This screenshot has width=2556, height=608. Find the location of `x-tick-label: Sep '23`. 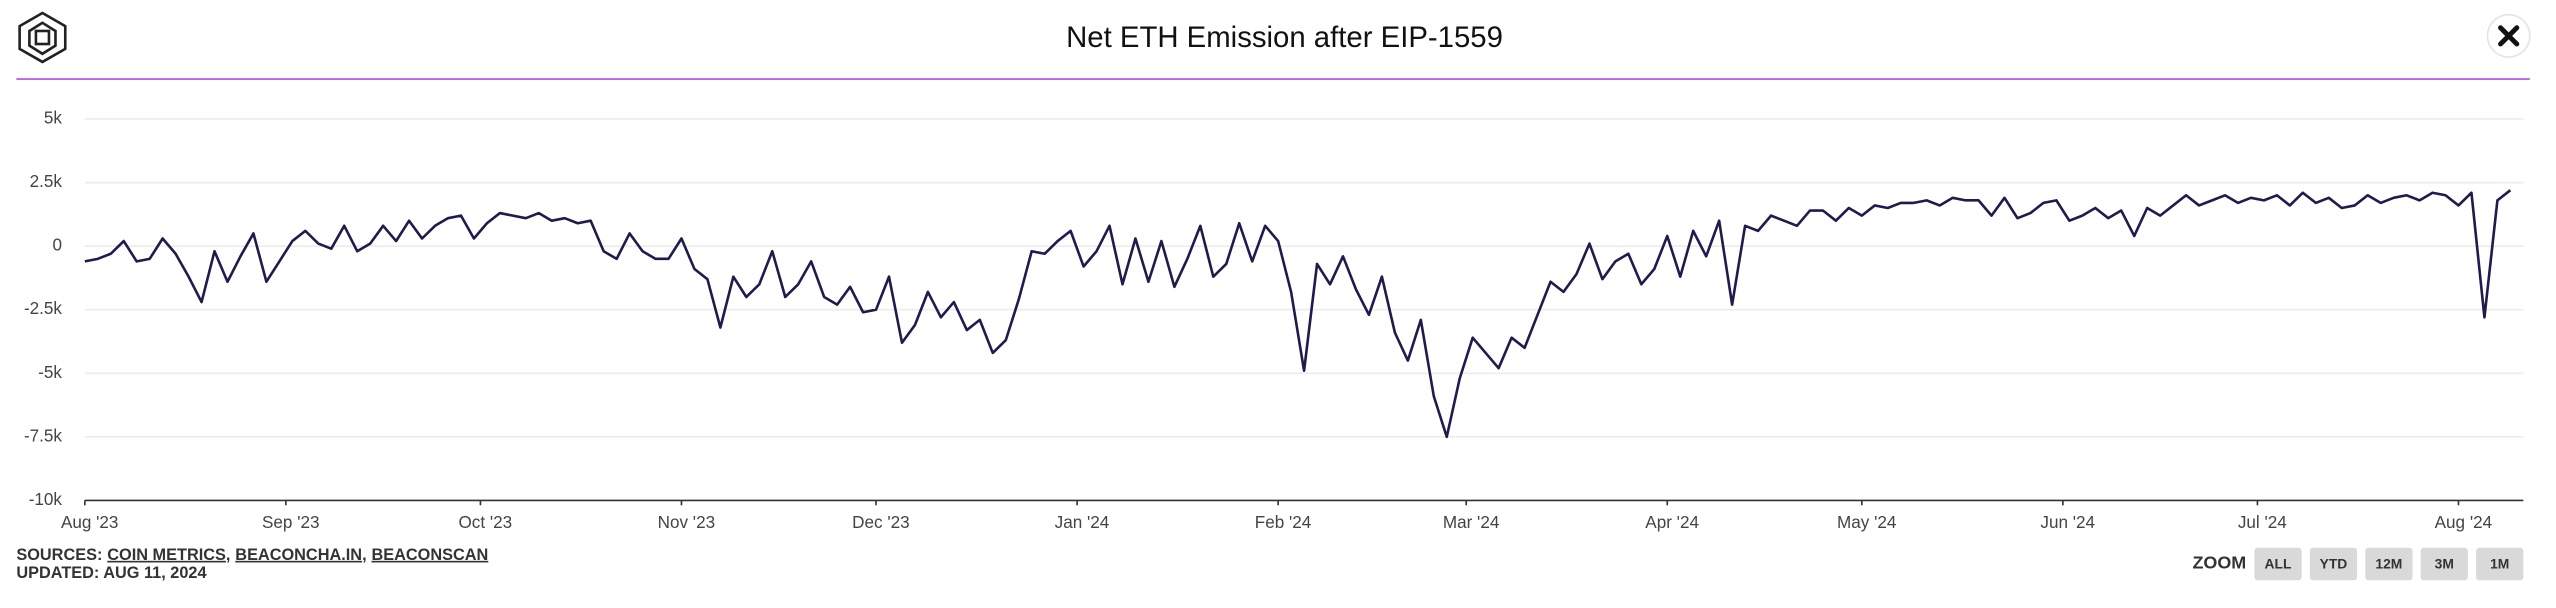

x-tick-label: Sep '23 is located at coordinates (291, 522).